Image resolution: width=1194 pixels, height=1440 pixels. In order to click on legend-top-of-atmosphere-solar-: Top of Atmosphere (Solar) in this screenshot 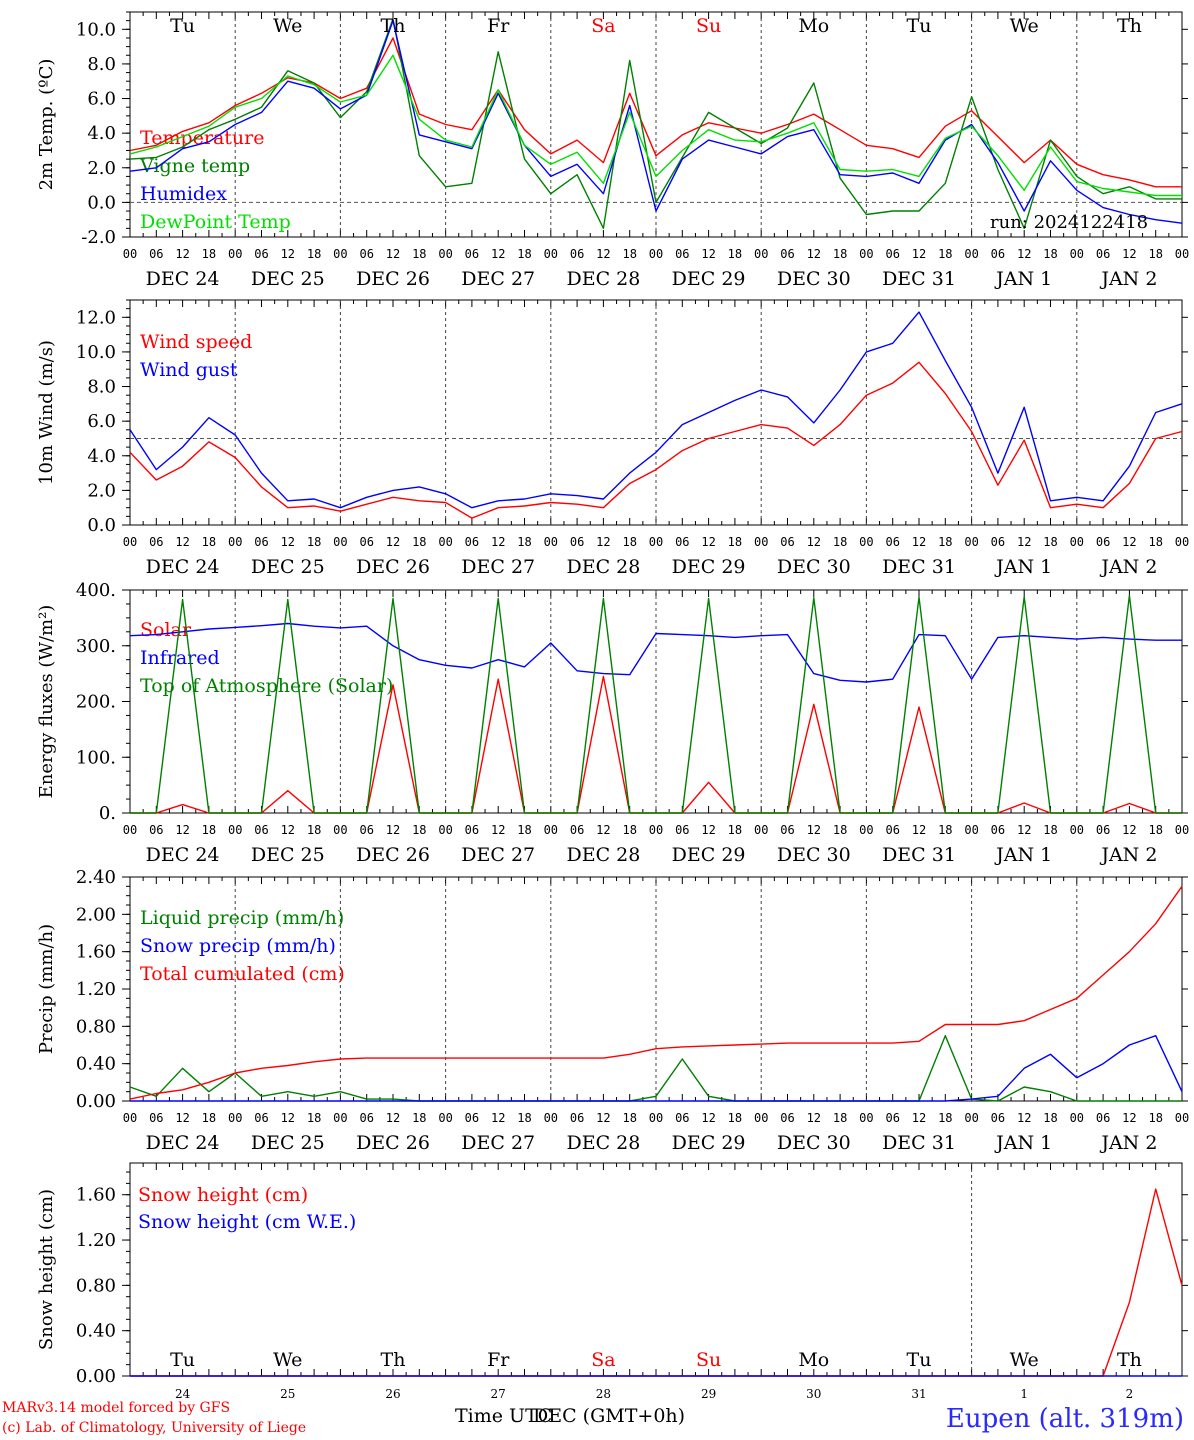, I will do `click(266, 686)`.